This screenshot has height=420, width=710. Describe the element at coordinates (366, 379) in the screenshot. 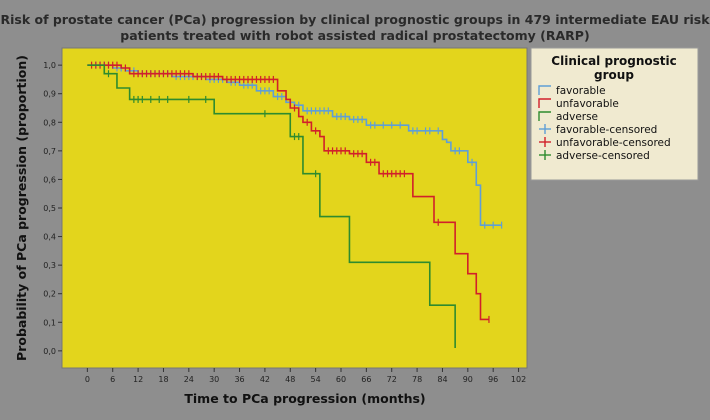

I see `x-tick-label: 66` at that location.